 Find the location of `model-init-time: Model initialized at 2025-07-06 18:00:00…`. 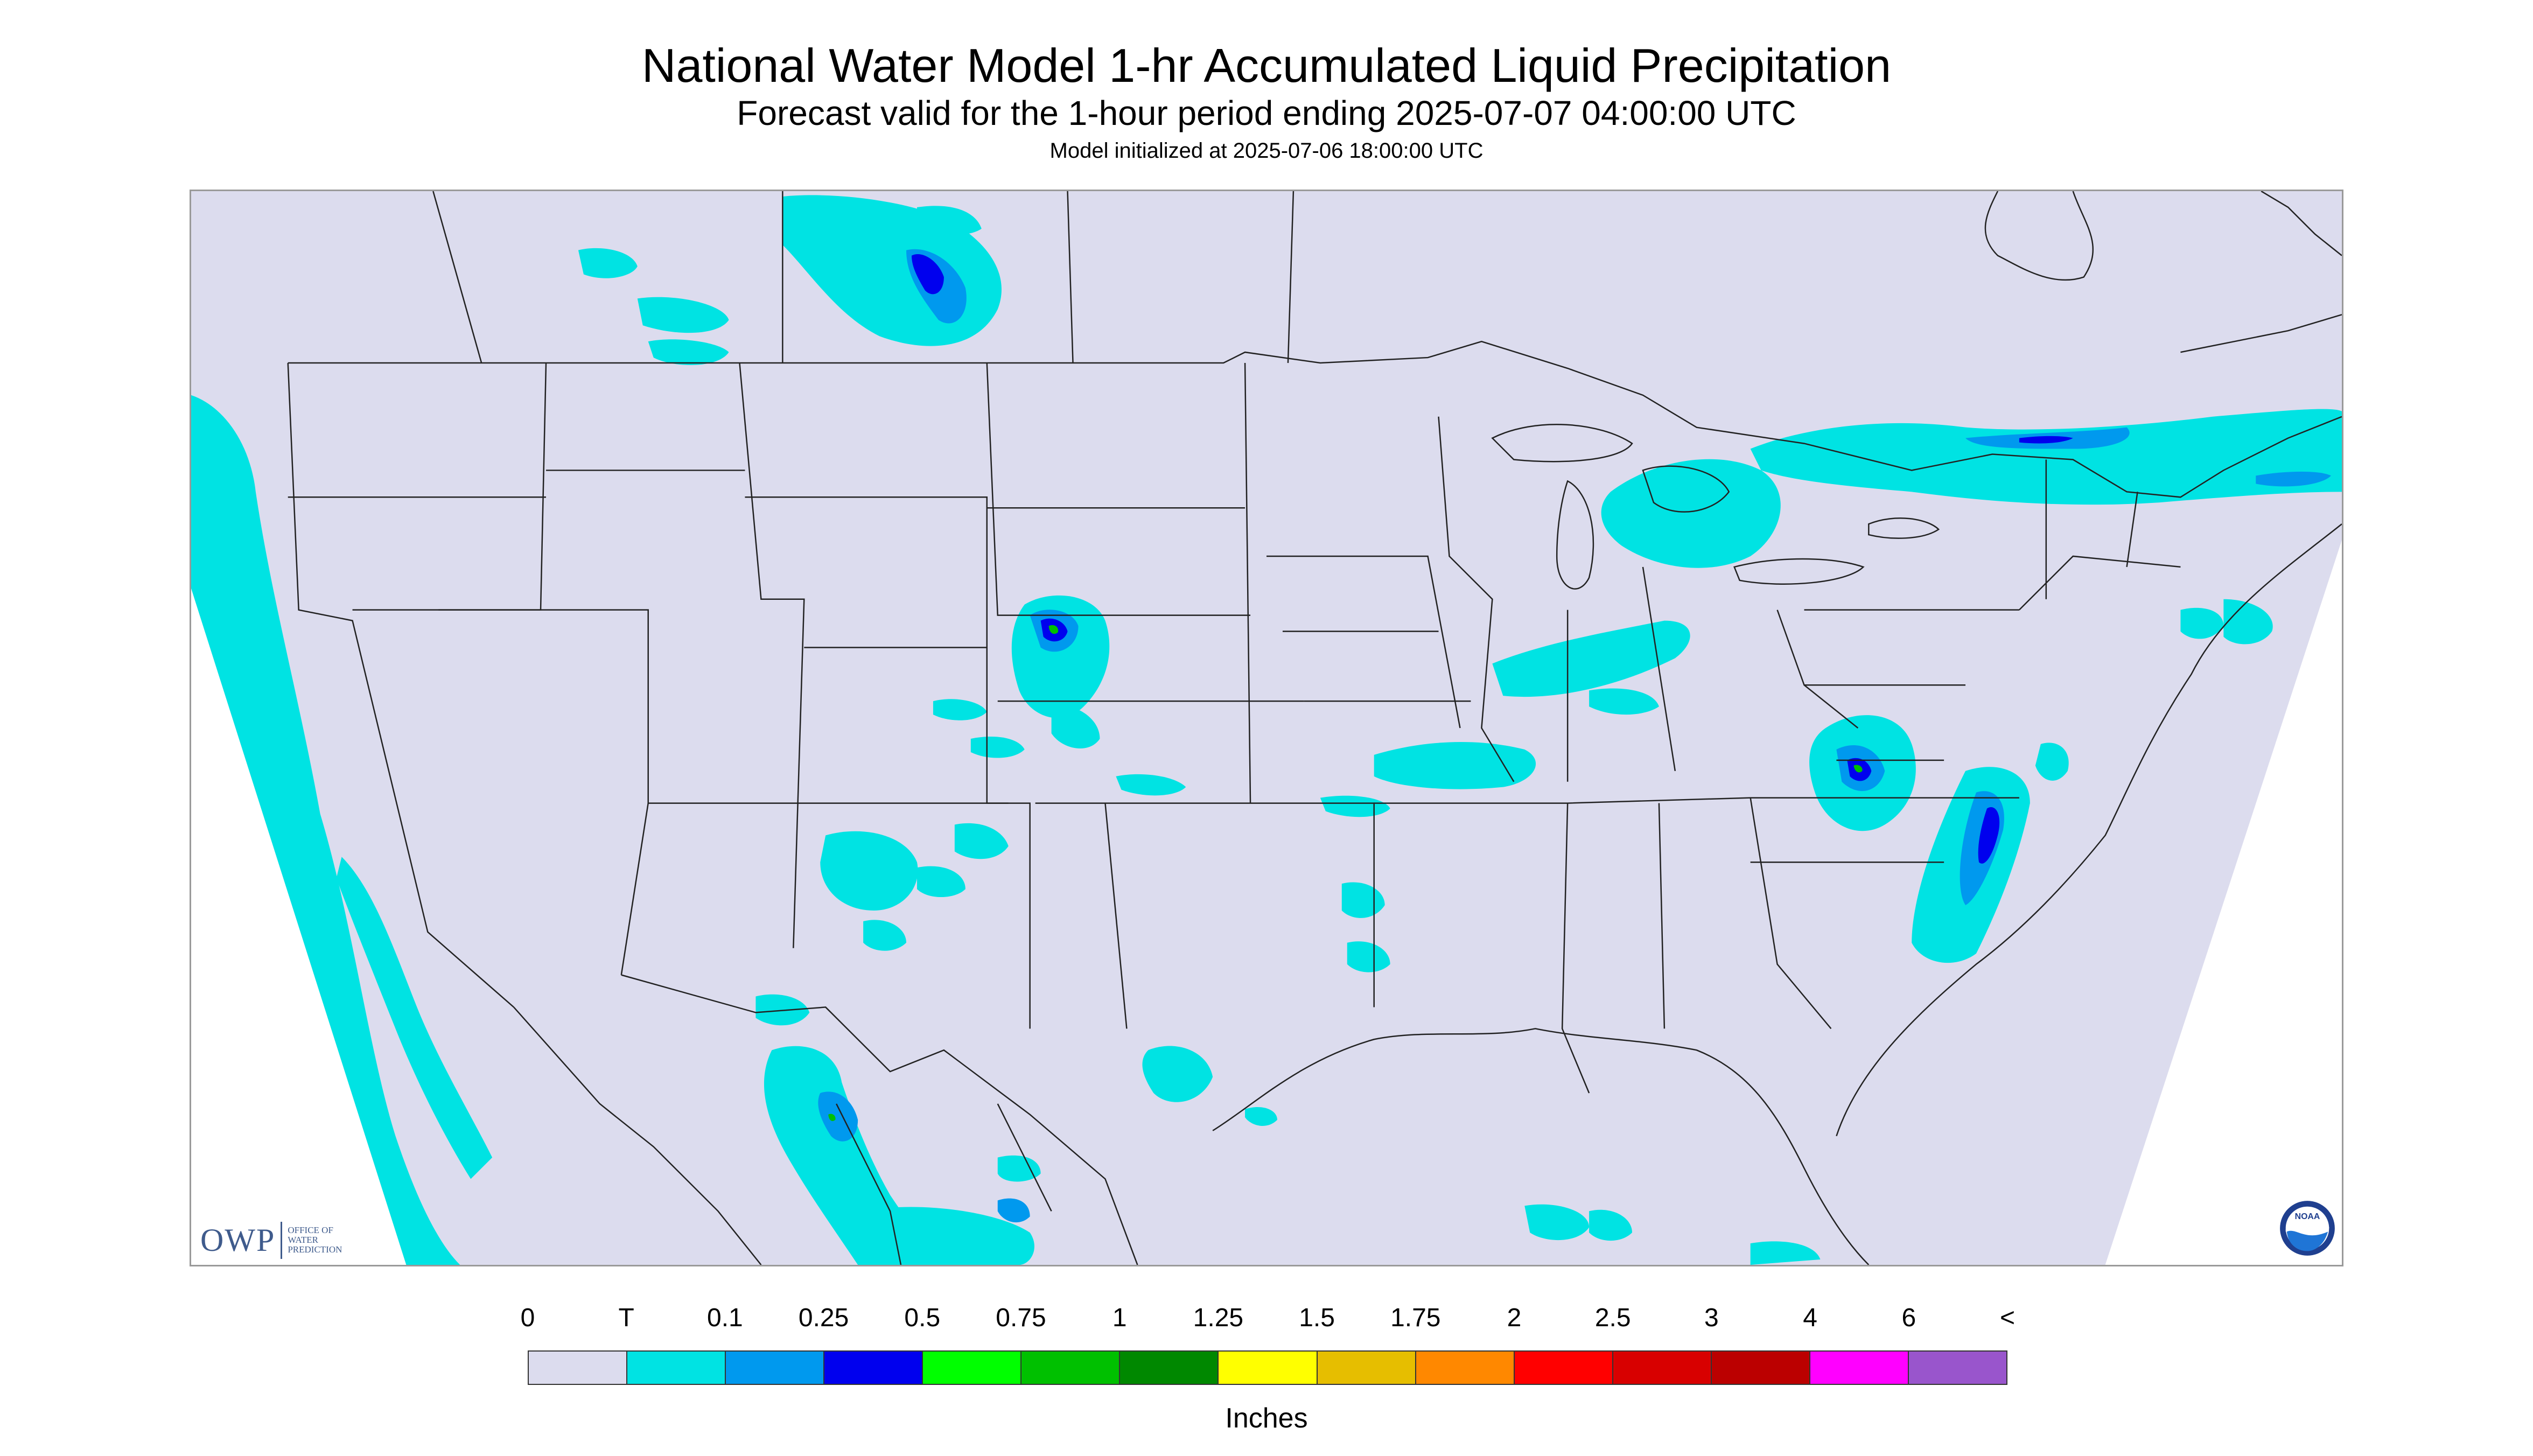

model-init-time: Model initialized at 2025-07-06 18:00:00… is located at coordinates (1266, 151).